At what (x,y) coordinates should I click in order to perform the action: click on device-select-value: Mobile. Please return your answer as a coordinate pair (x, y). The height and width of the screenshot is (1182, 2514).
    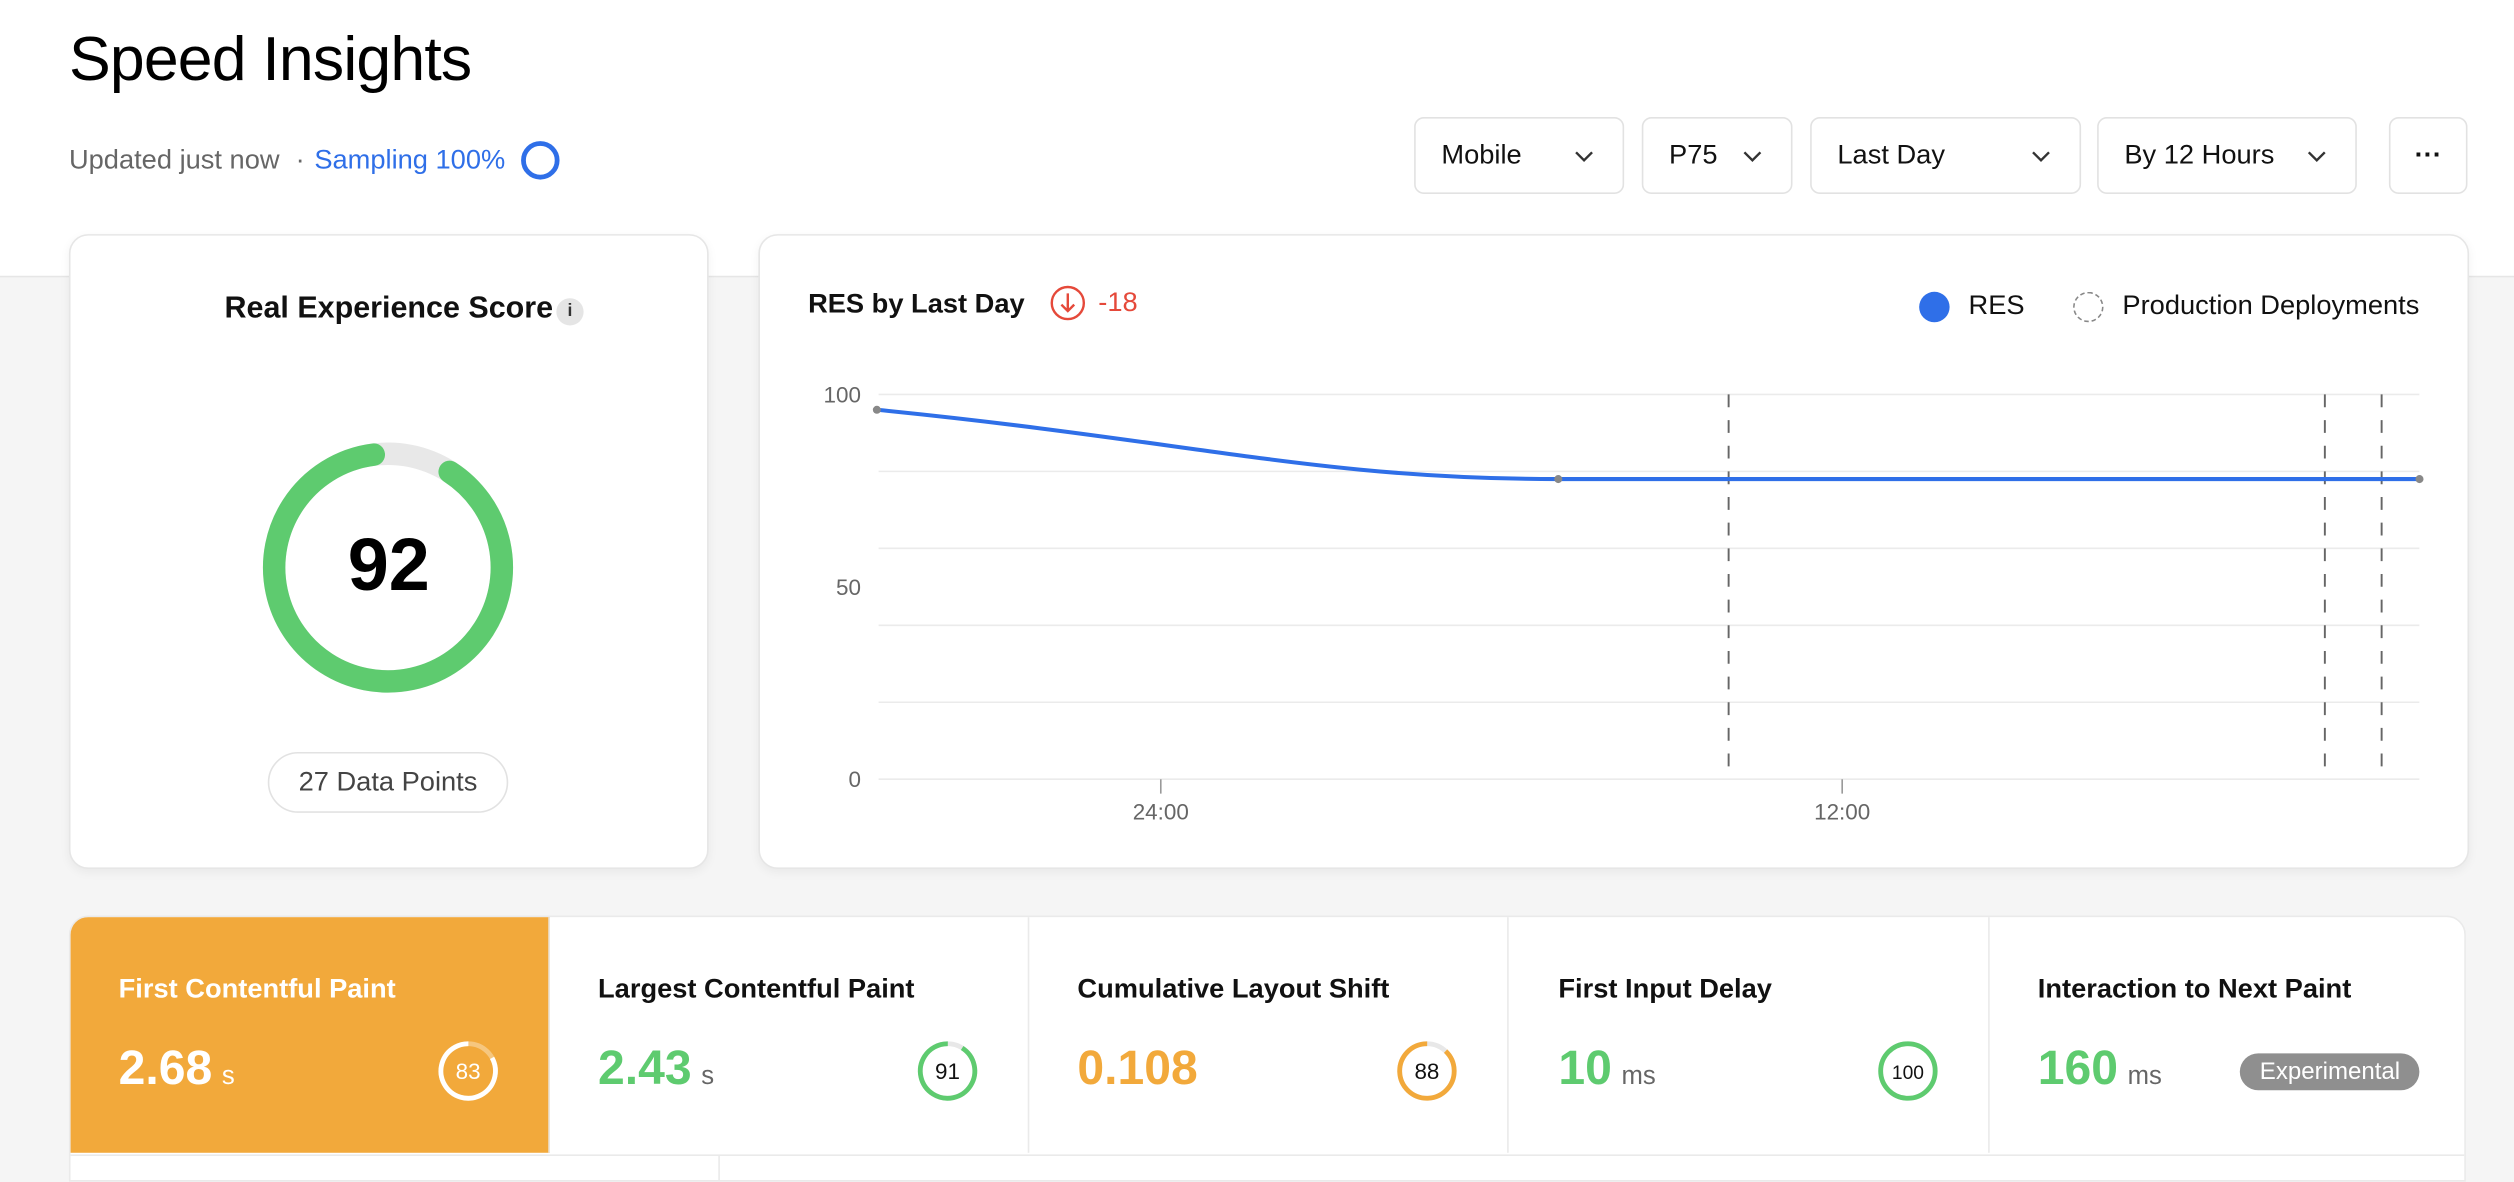
    Looking at the image, I should click on (1481, 154).